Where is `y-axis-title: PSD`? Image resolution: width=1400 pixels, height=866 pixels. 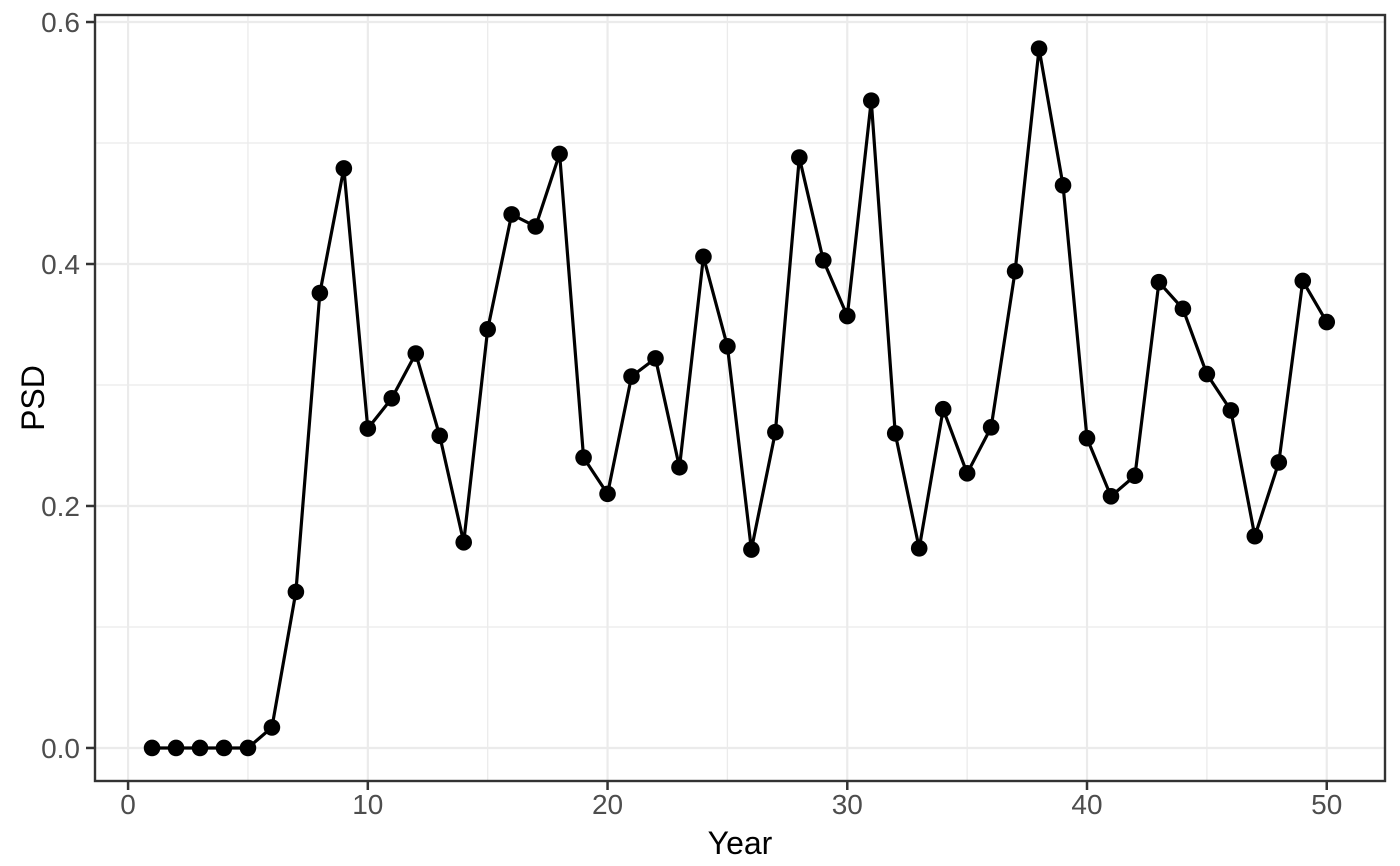
y-axis-title: PSD is located at coordinates (33, 398).